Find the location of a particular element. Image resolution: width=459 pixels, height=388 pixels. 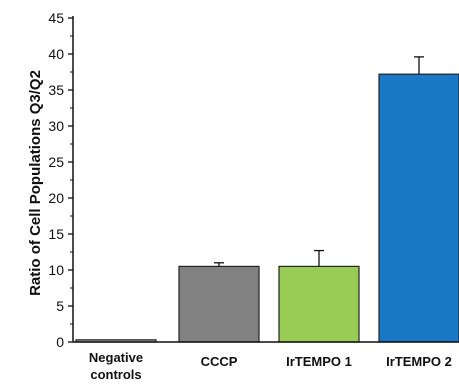

y-tick-label: 20 is located at coordinates (56, 198).